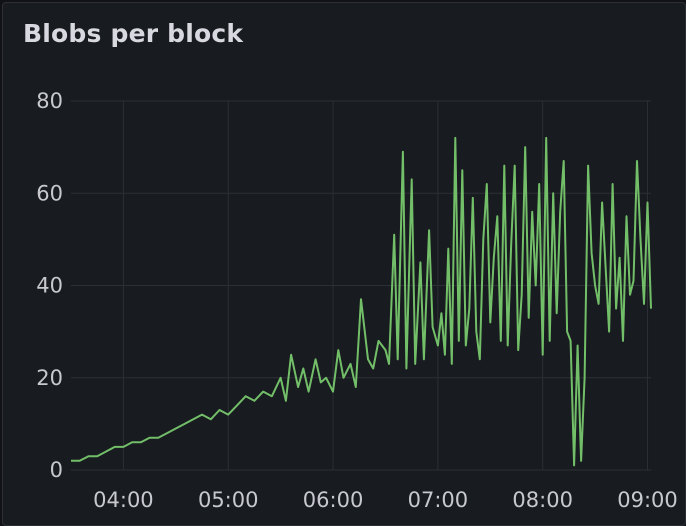 This screenshot has height=526, width=686. I want to click on y-tick-label: 60, so click(49, 193).